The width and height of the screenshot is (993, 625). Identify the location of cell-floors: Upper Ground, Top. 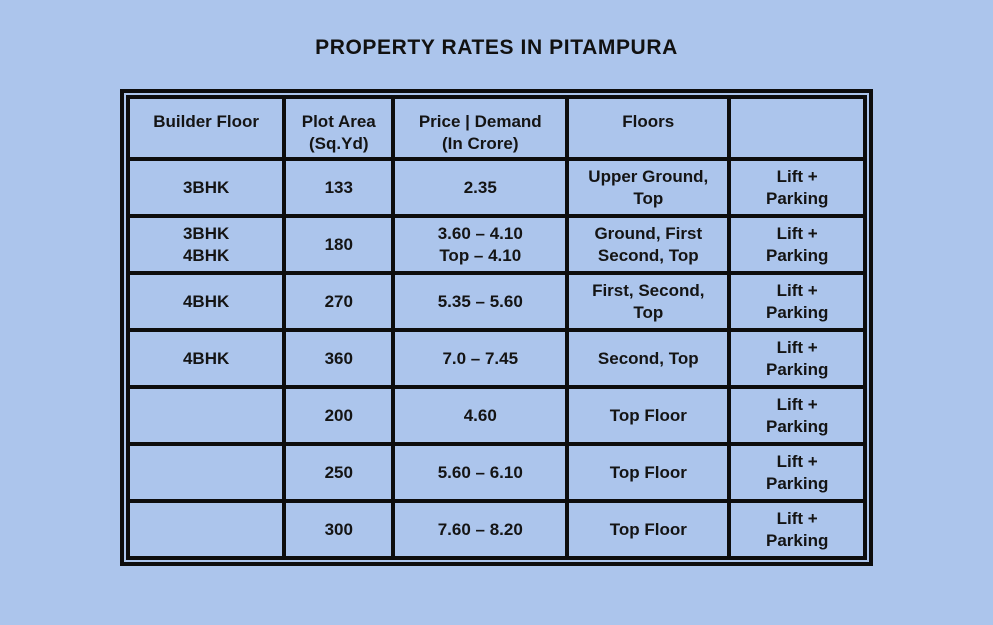
(648, 188).